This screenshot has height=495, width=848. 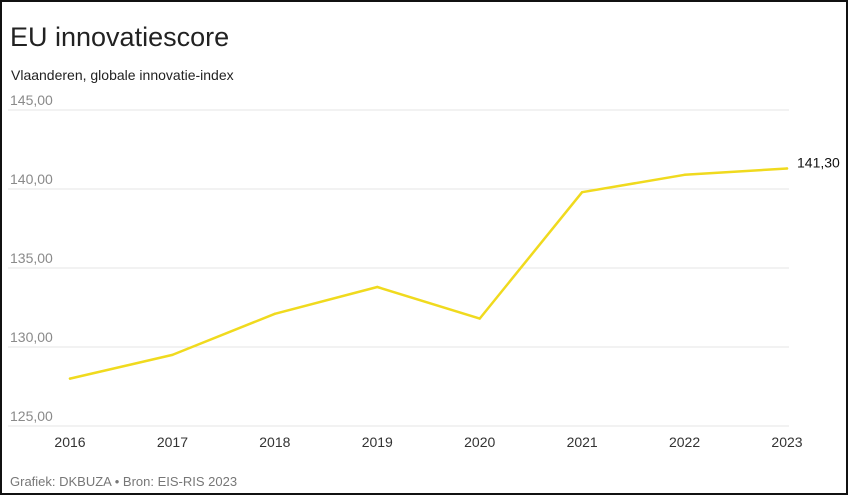 What do you see at coordinates (31, 258) in the screenshot?
I see `y-tick-label: 135,00` at bounding box center [31, 258].